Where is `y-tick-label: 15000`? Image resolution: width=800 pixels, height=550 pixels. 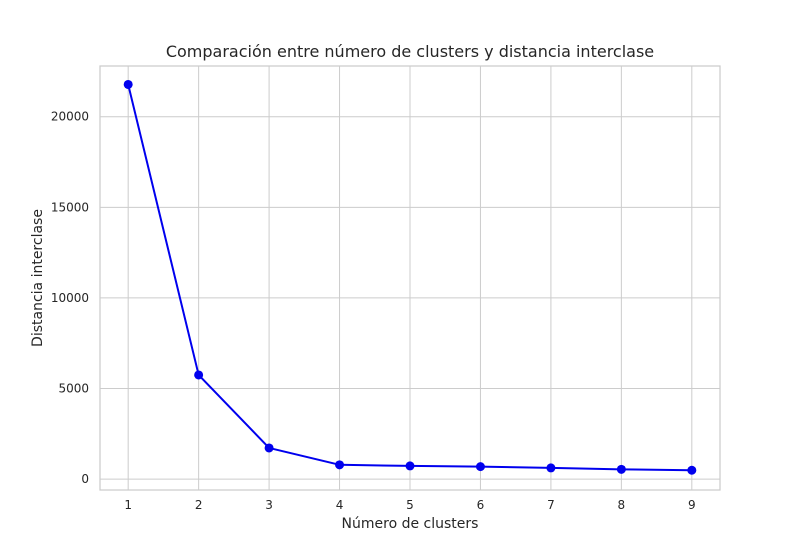 y-tick-label: 15000 is located at coordinates (70, 207).